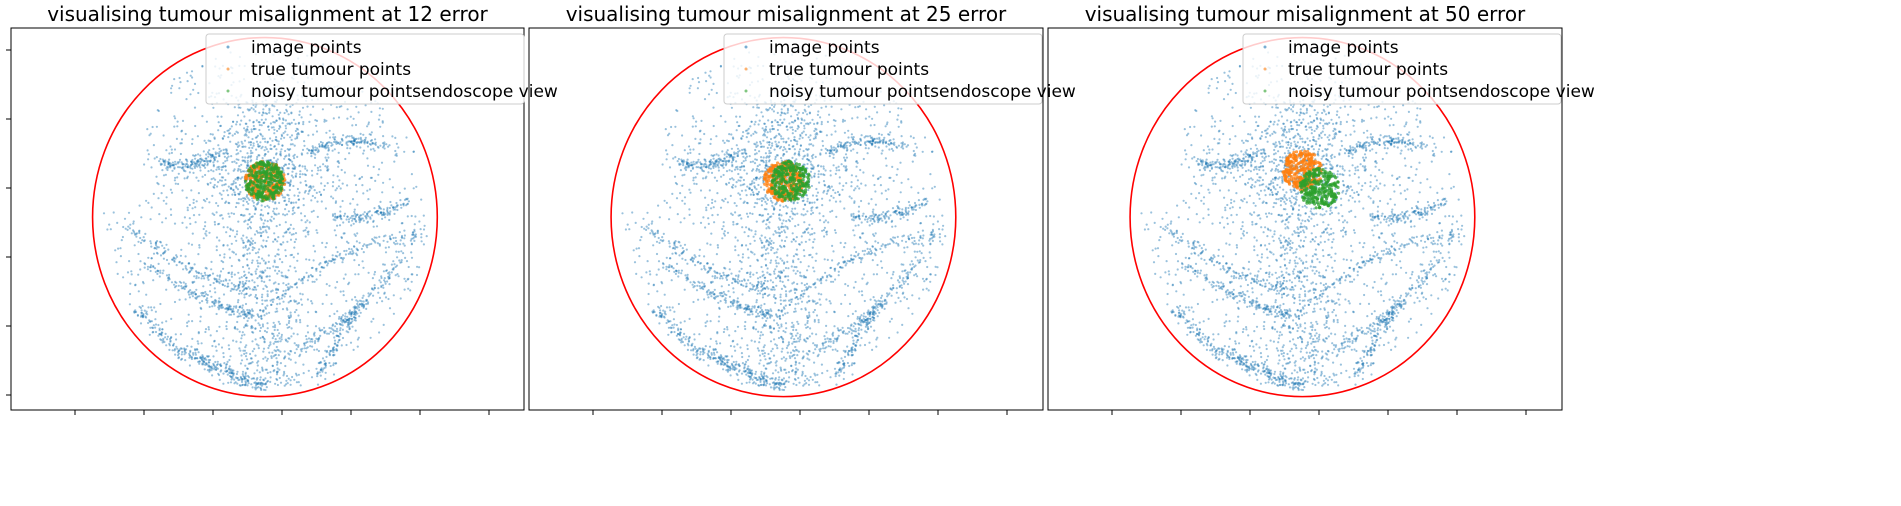 This screenshot has width=1901, height=506. What do you see at coordinates (261, 164) in the screenshot?
I see `noisy-tumour-point` at bounding box center [261, 164].